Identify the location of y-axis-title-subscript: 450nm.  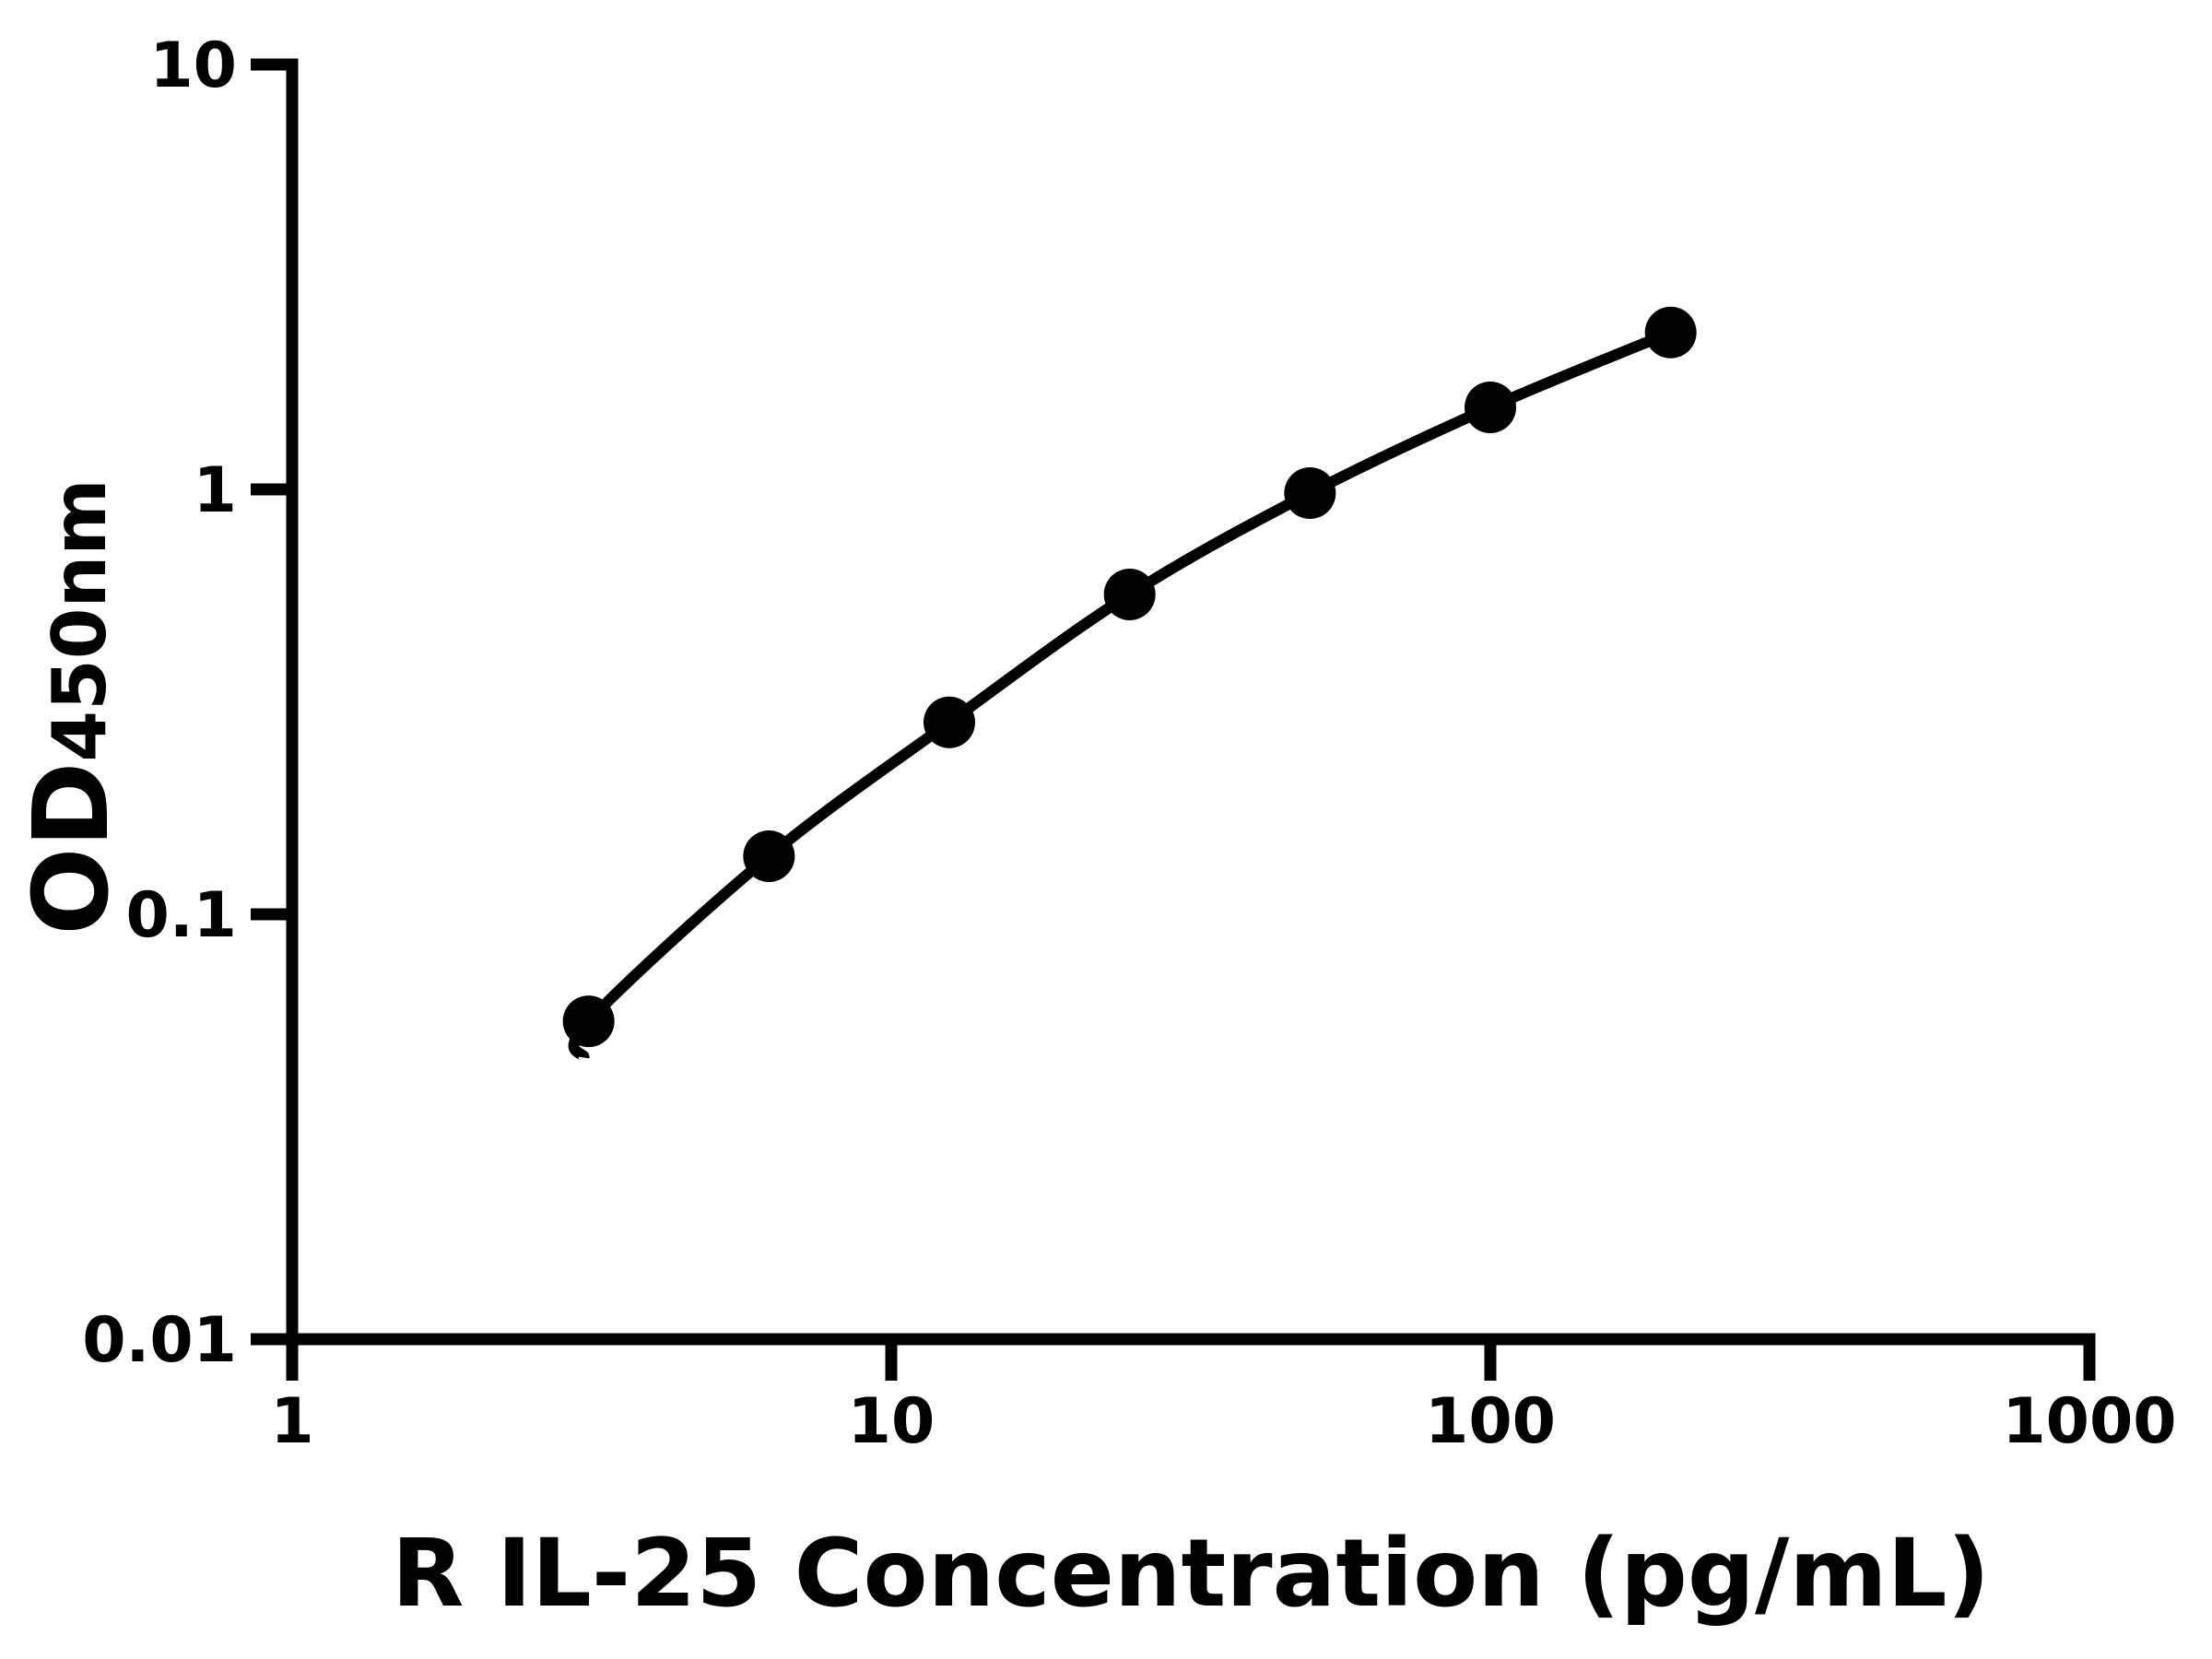
(80, 619).